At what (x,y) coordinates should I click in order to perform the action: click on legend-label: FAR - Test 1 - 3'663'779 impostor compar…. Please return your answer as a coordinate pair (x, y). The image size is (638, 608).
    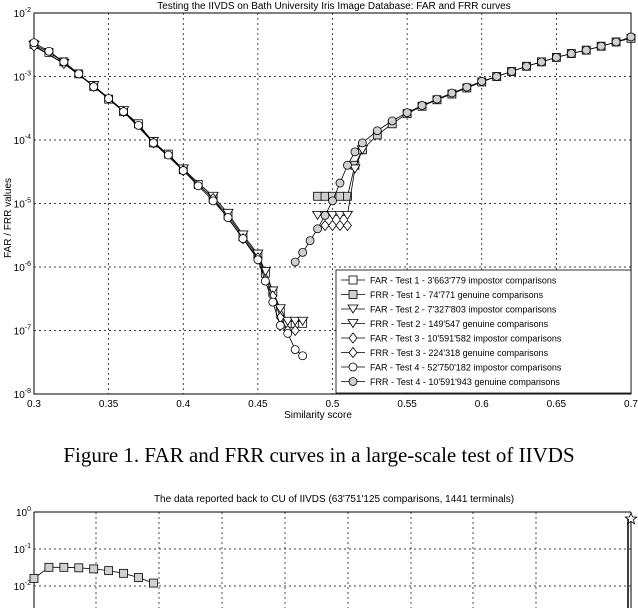
    Looking at the image, I should click on (463, 281).